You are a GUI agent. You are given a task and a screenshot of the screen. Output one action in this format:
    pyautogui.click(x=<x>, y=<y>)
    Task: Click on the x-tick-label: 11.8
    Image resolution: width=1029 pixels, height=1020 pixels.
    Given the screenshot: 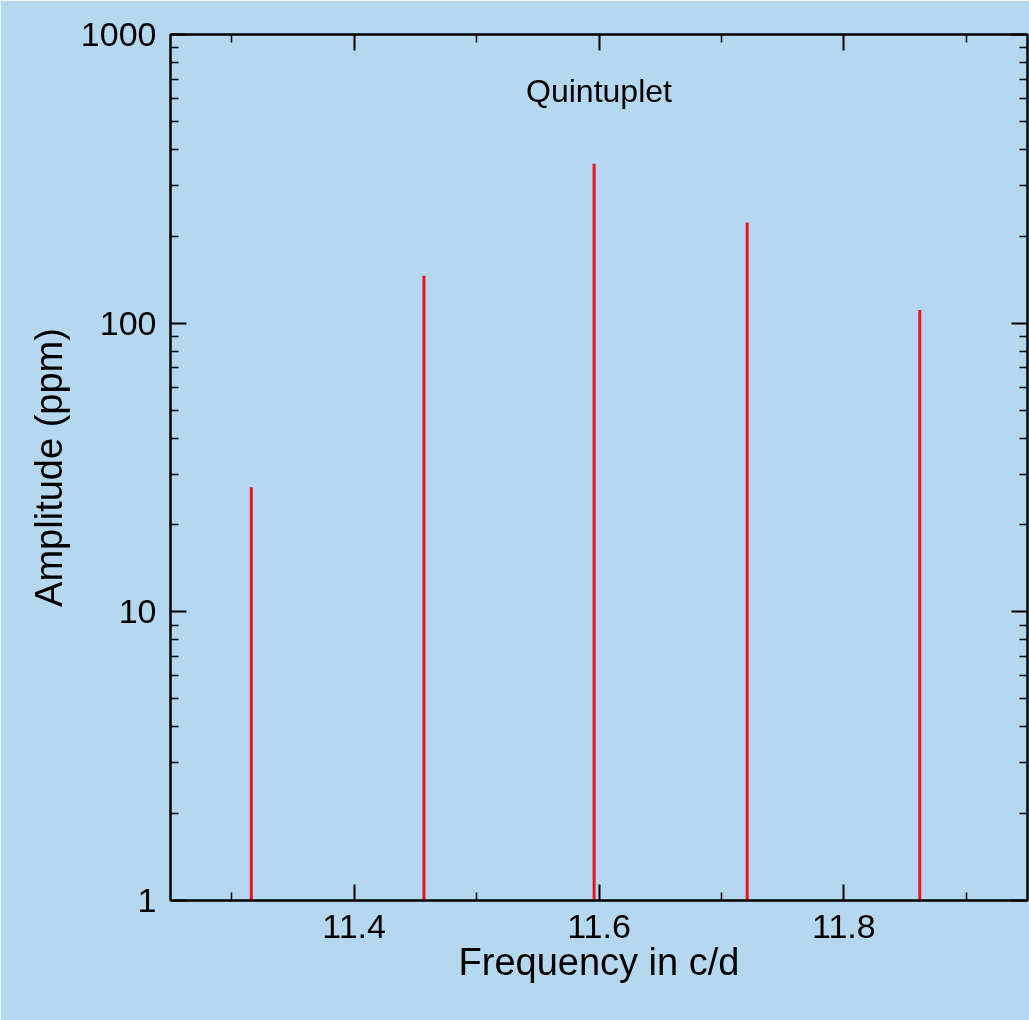 What is the action you would take?
    pyautogui.click(x=844, y=925)
    